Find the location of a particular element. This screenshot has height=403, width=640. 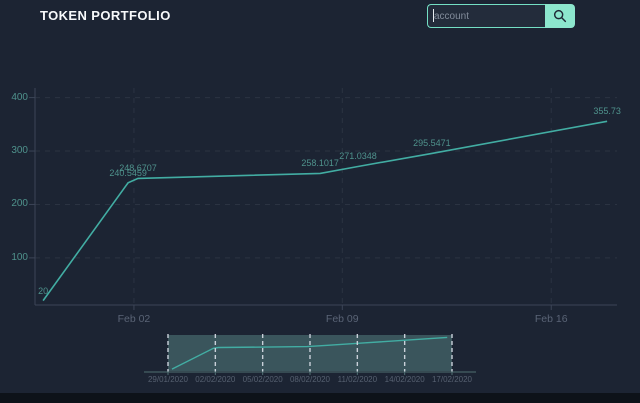

search-button is located at coordinates (560, 16).